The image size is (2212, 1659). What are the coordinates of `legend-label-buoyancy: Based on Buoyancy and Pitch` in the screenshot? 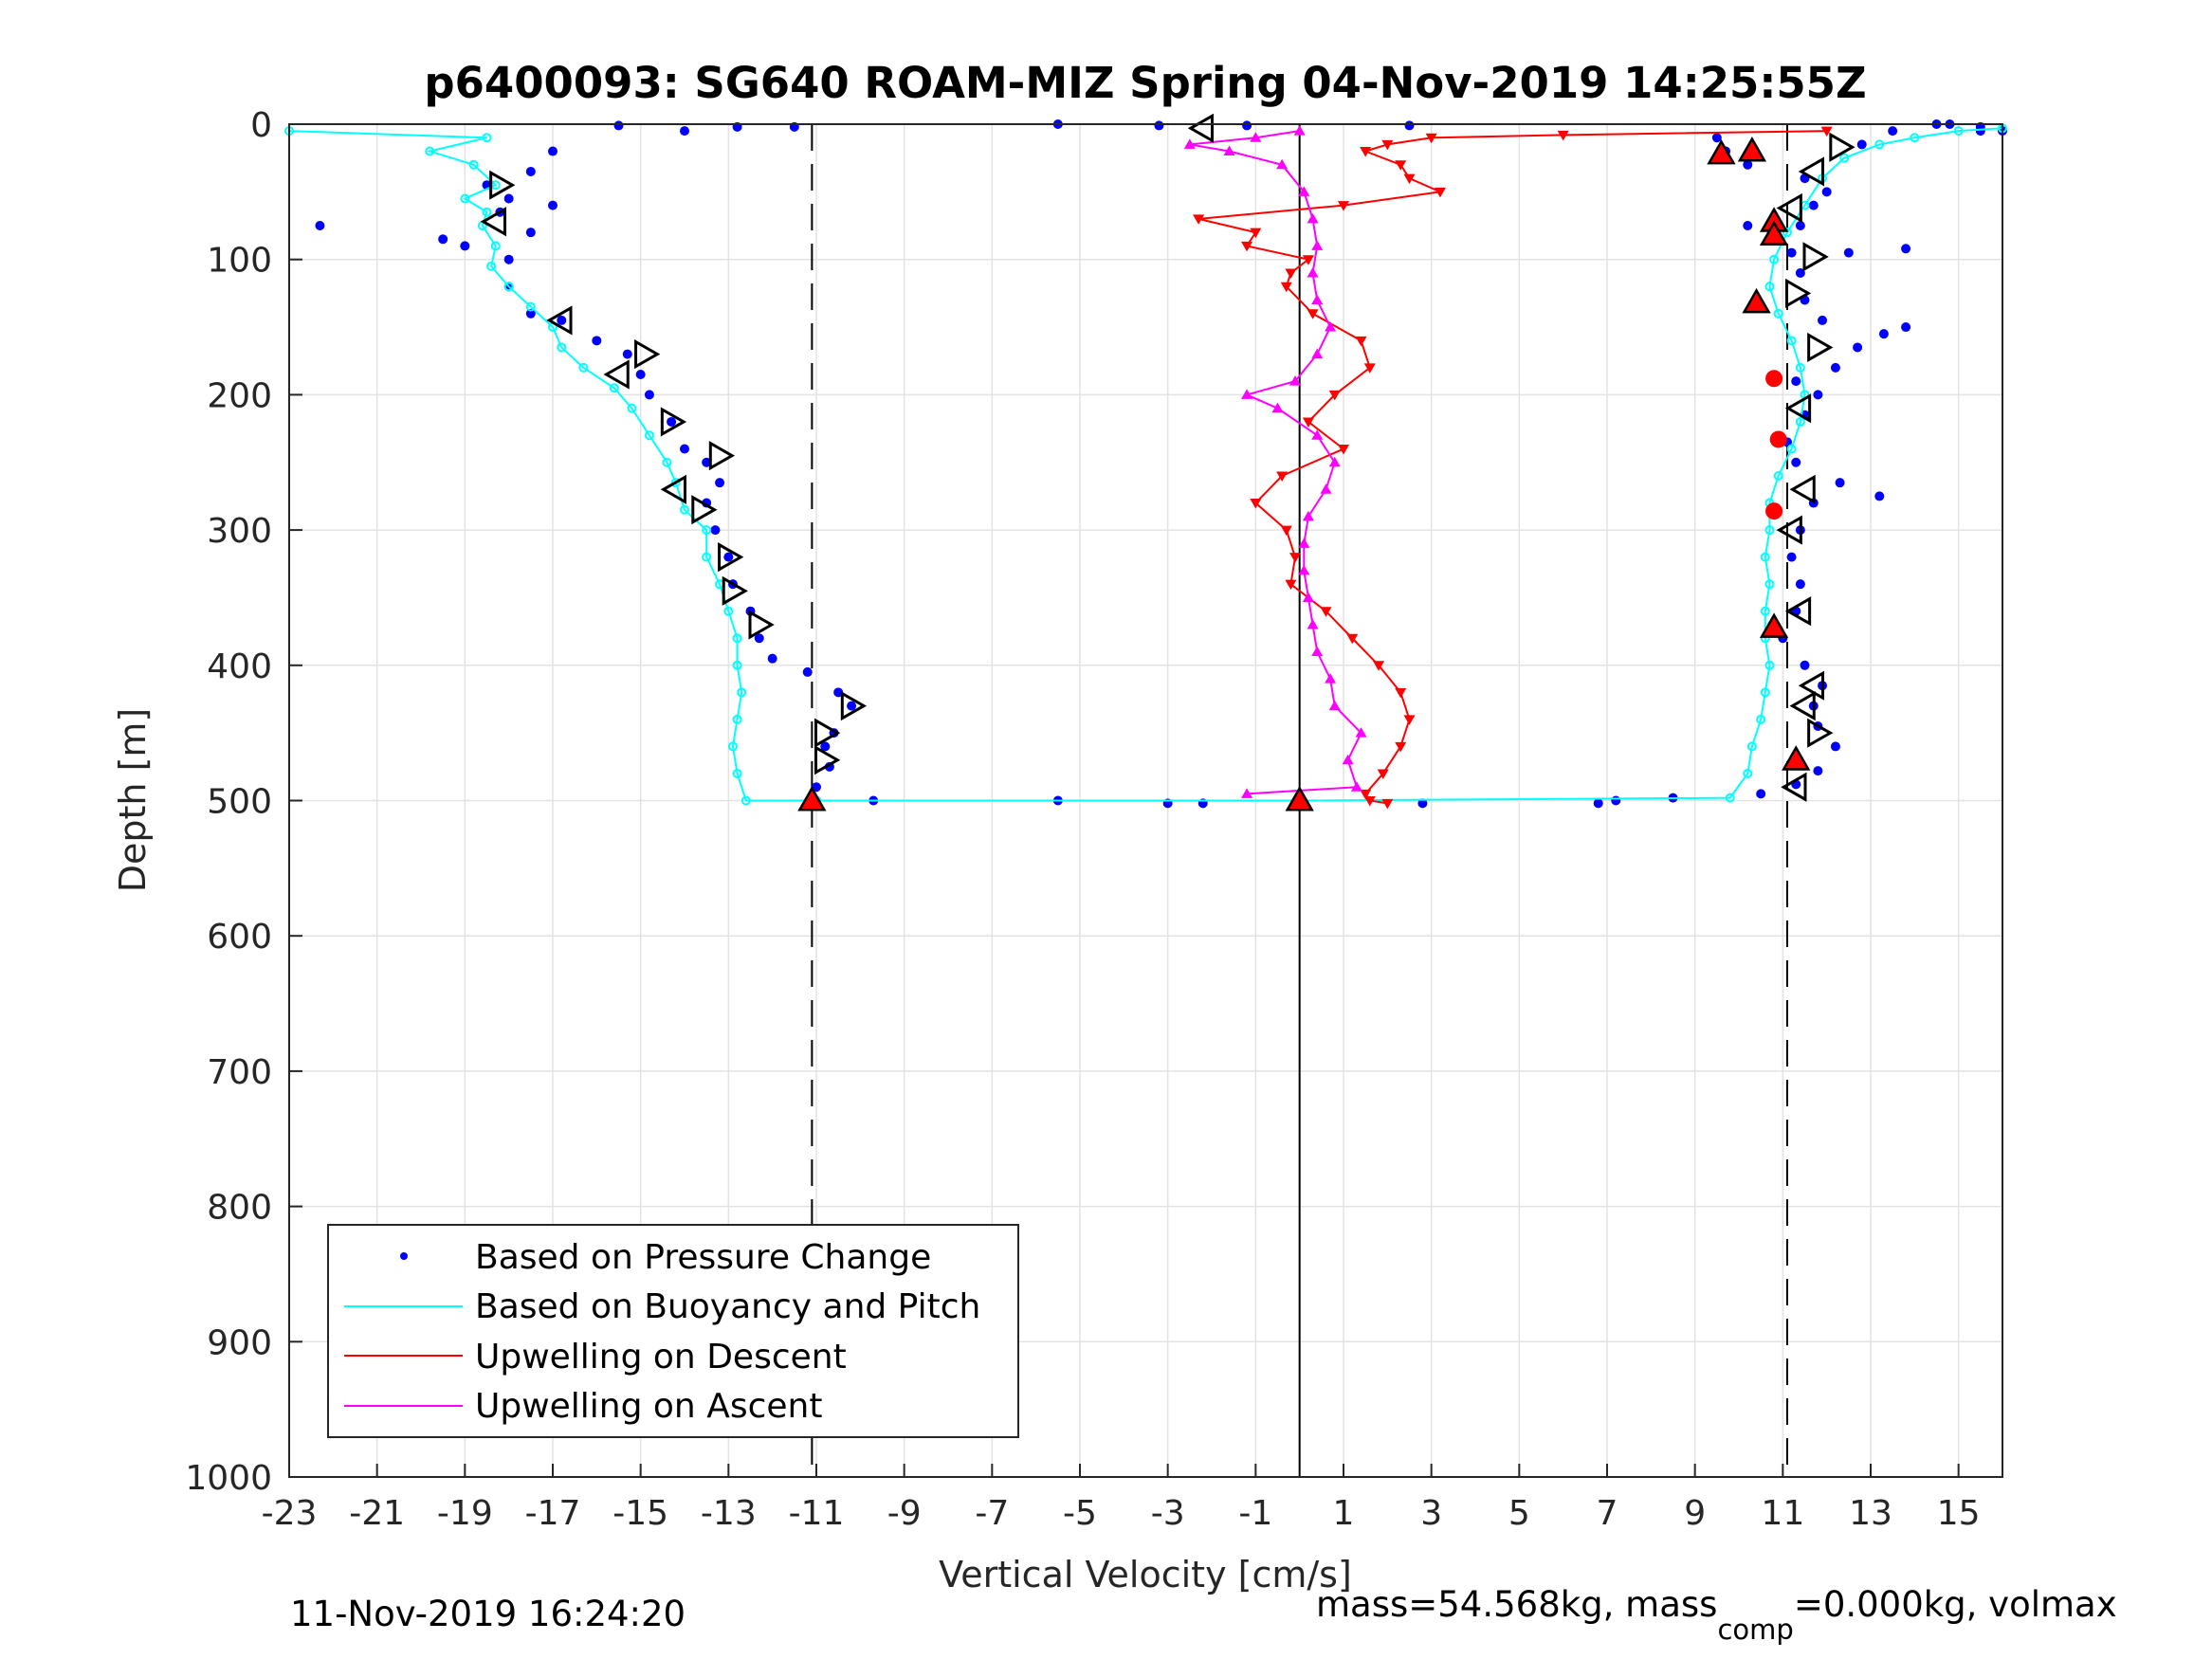 It's located at (727, 1306).